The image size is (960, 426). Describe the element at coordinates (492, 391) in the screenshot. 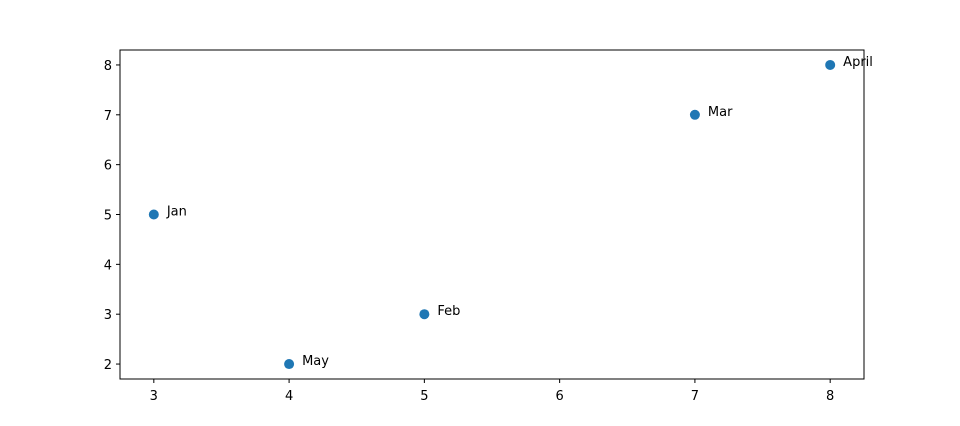

I see `x-axis-ticks: 3 4 5 6 7 8` at that location.